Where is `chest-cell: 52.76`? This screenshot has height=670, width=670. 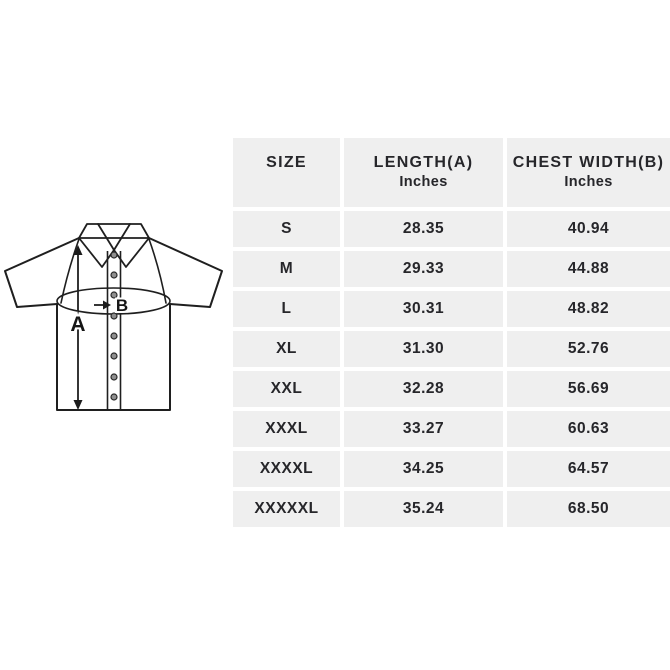
chest-cell: 52.76 is located at coordinates (588, 349).